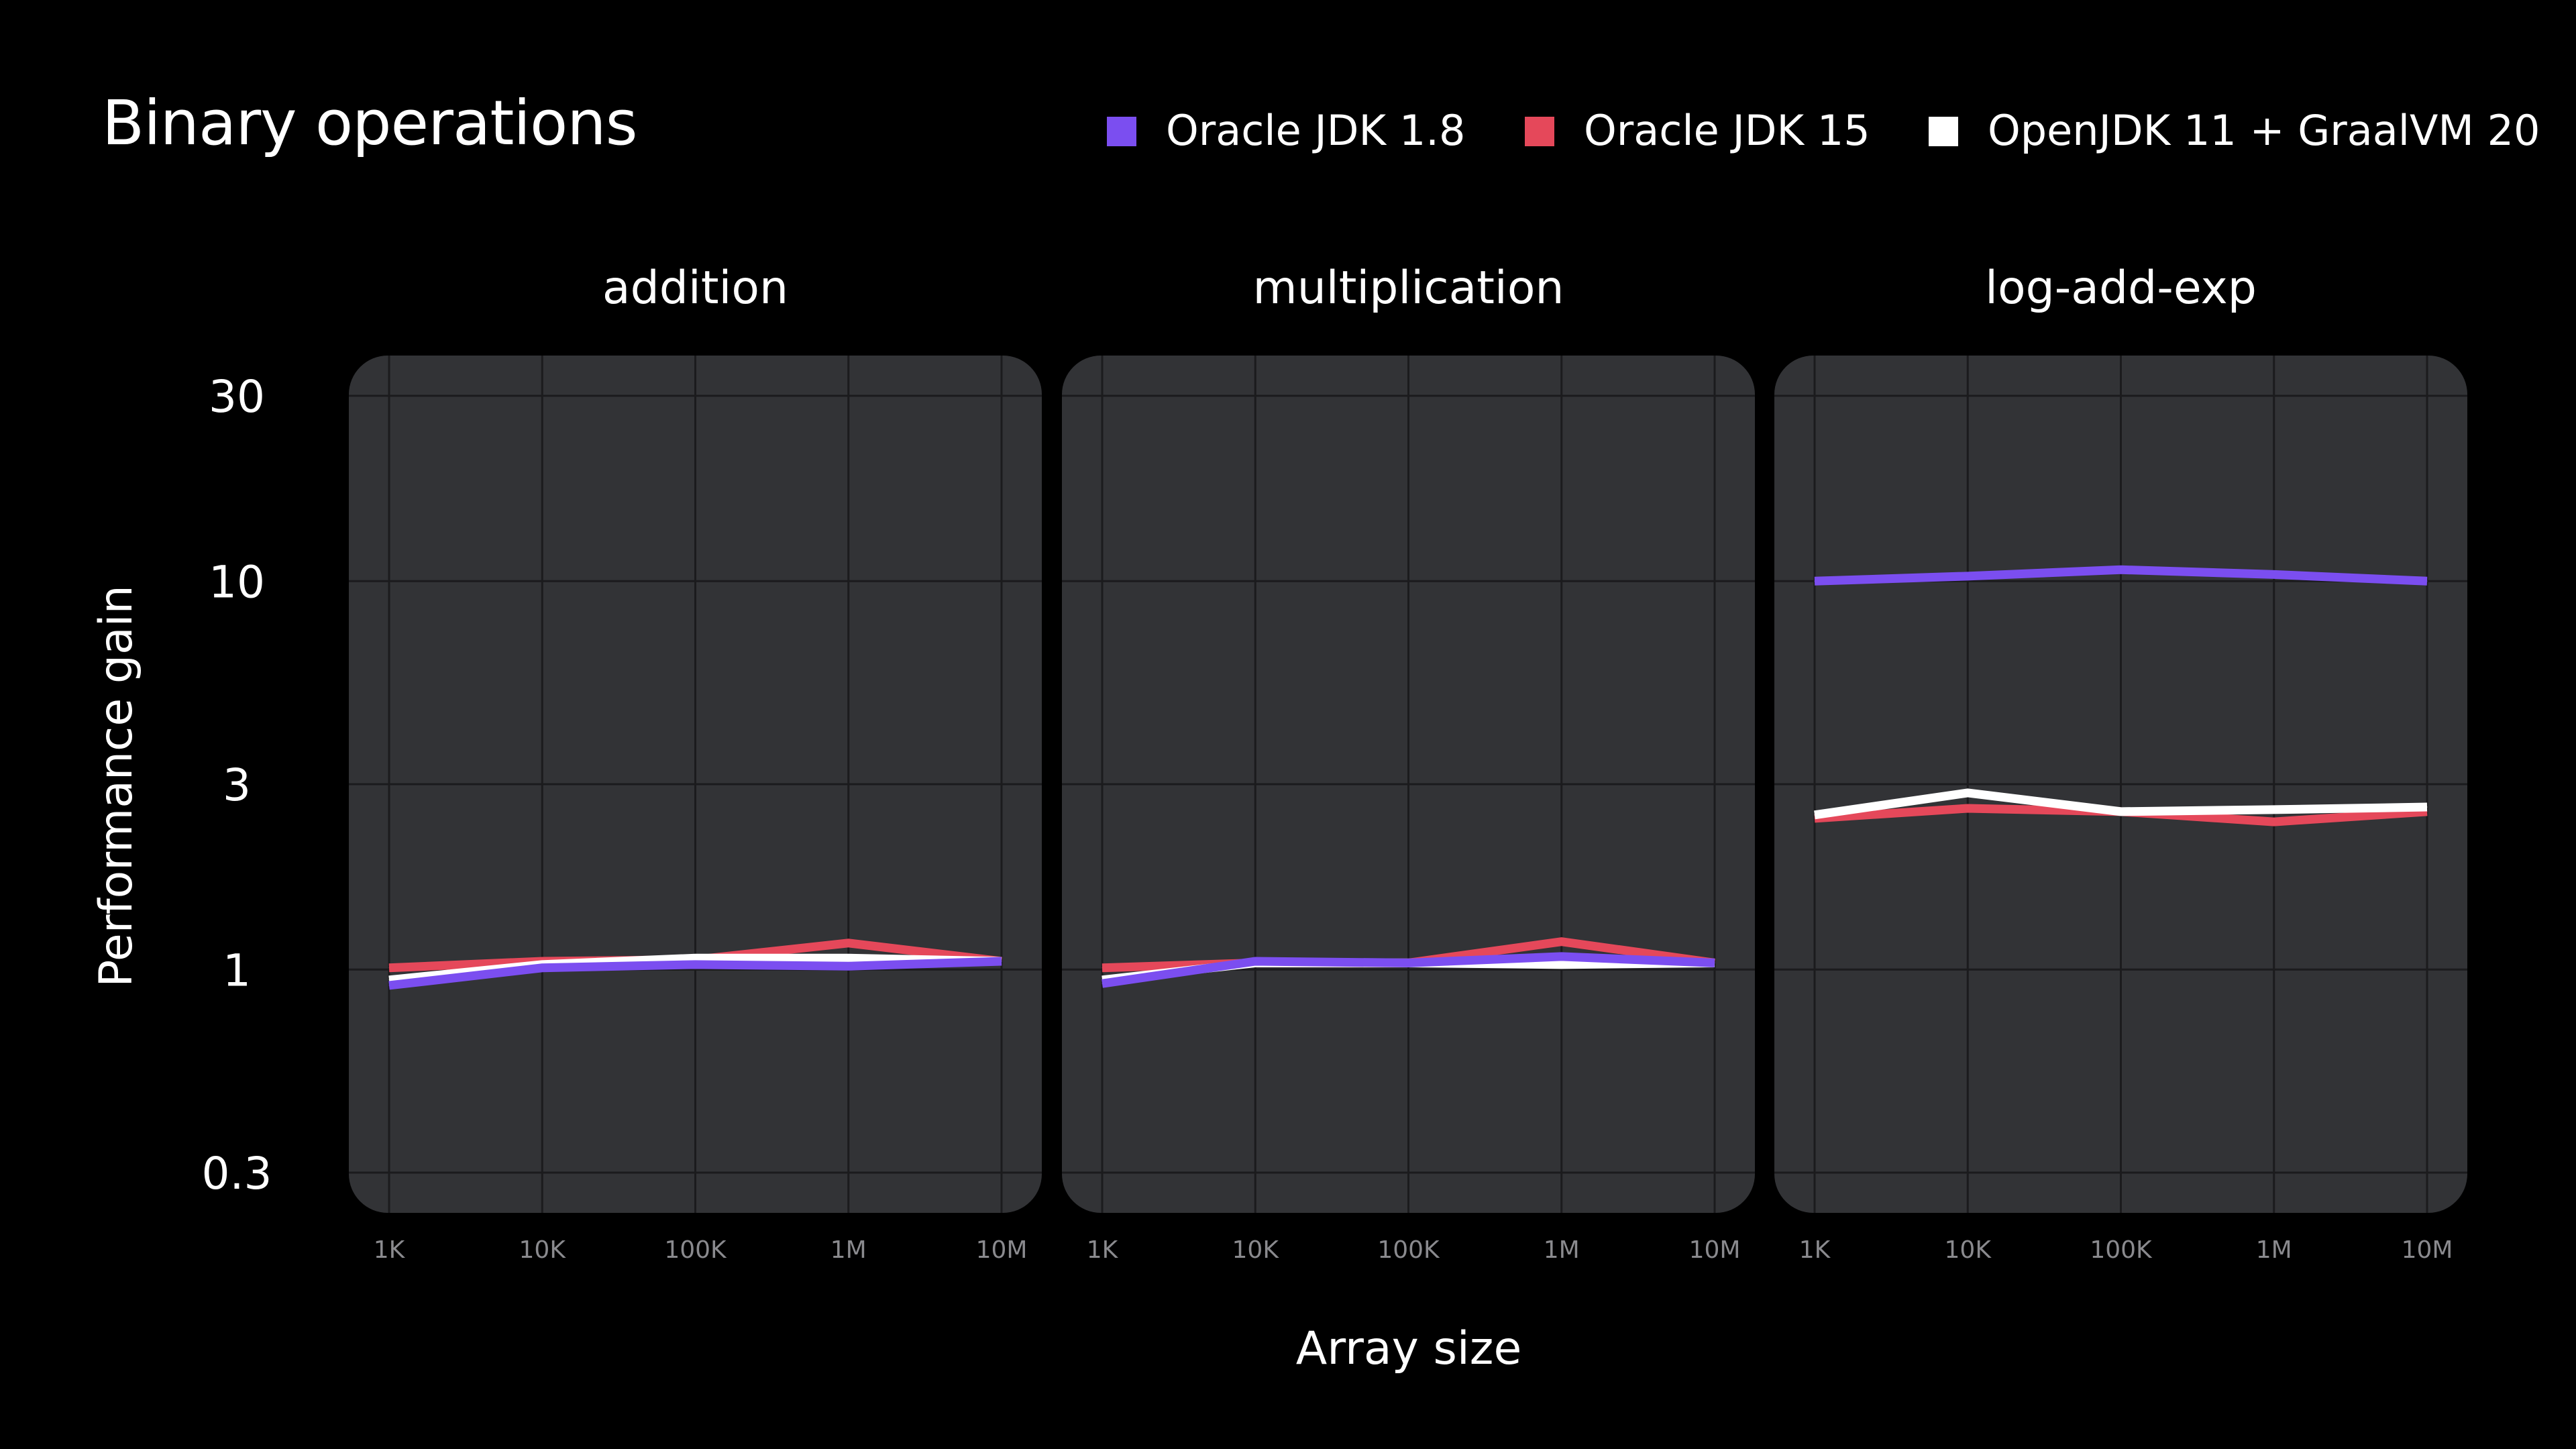 The width and height of the screenshot is (2576, 1449). I want to click on legend-swatch-red, so click(1539, 131).